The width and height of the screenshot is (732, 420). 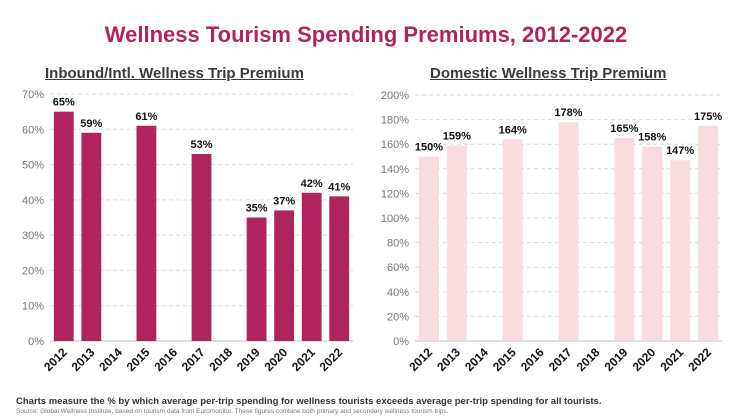 I want to click on domestic-data-label-2017: 178%, so click(x=568, y=113).